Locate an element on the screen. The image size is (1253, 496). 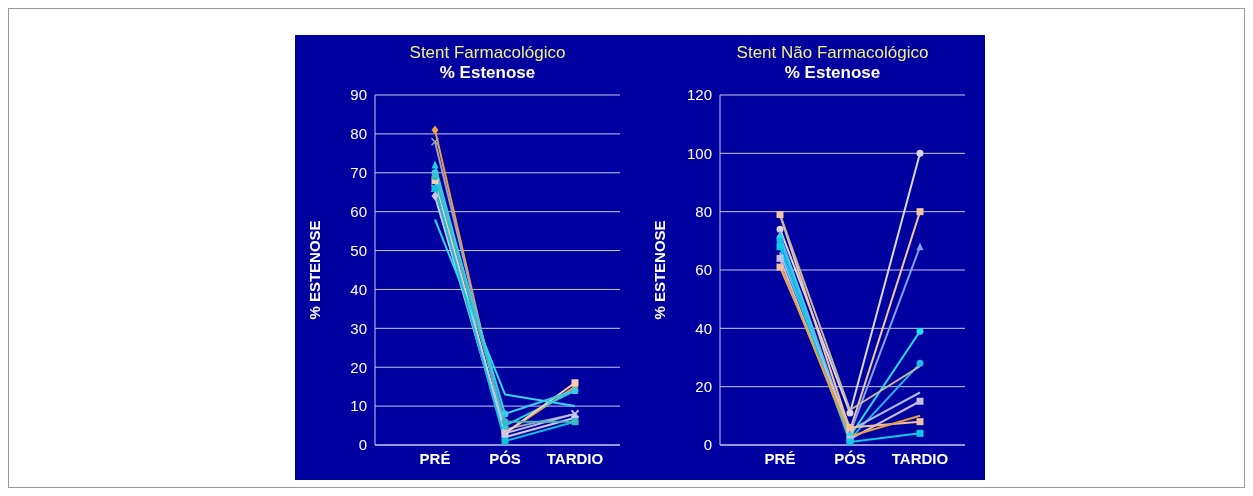
y-tick-label: 10 is located at coordinates (358, 406).